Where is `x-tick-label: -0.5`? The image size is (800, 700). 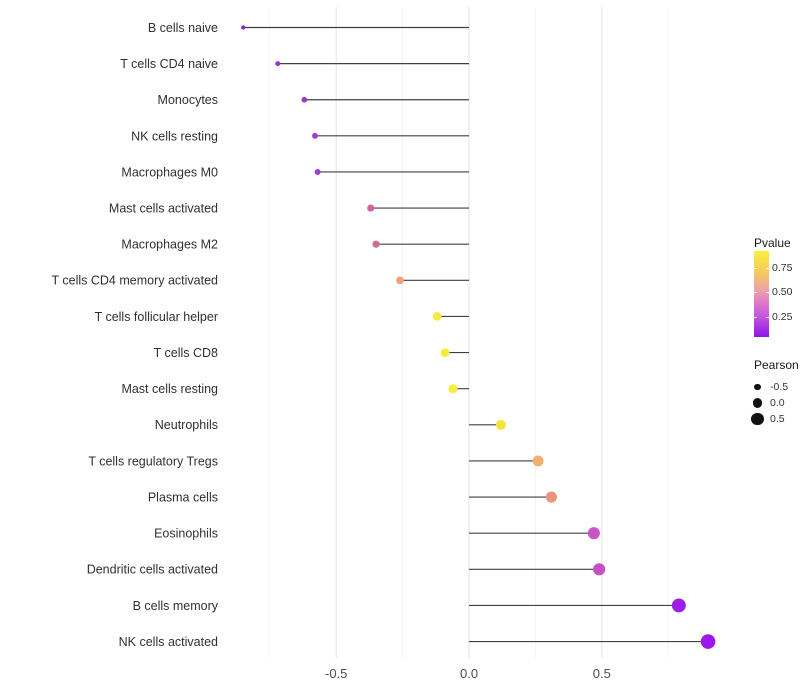
x-tick-label: -0.5 is located at coordinates (336, 673).